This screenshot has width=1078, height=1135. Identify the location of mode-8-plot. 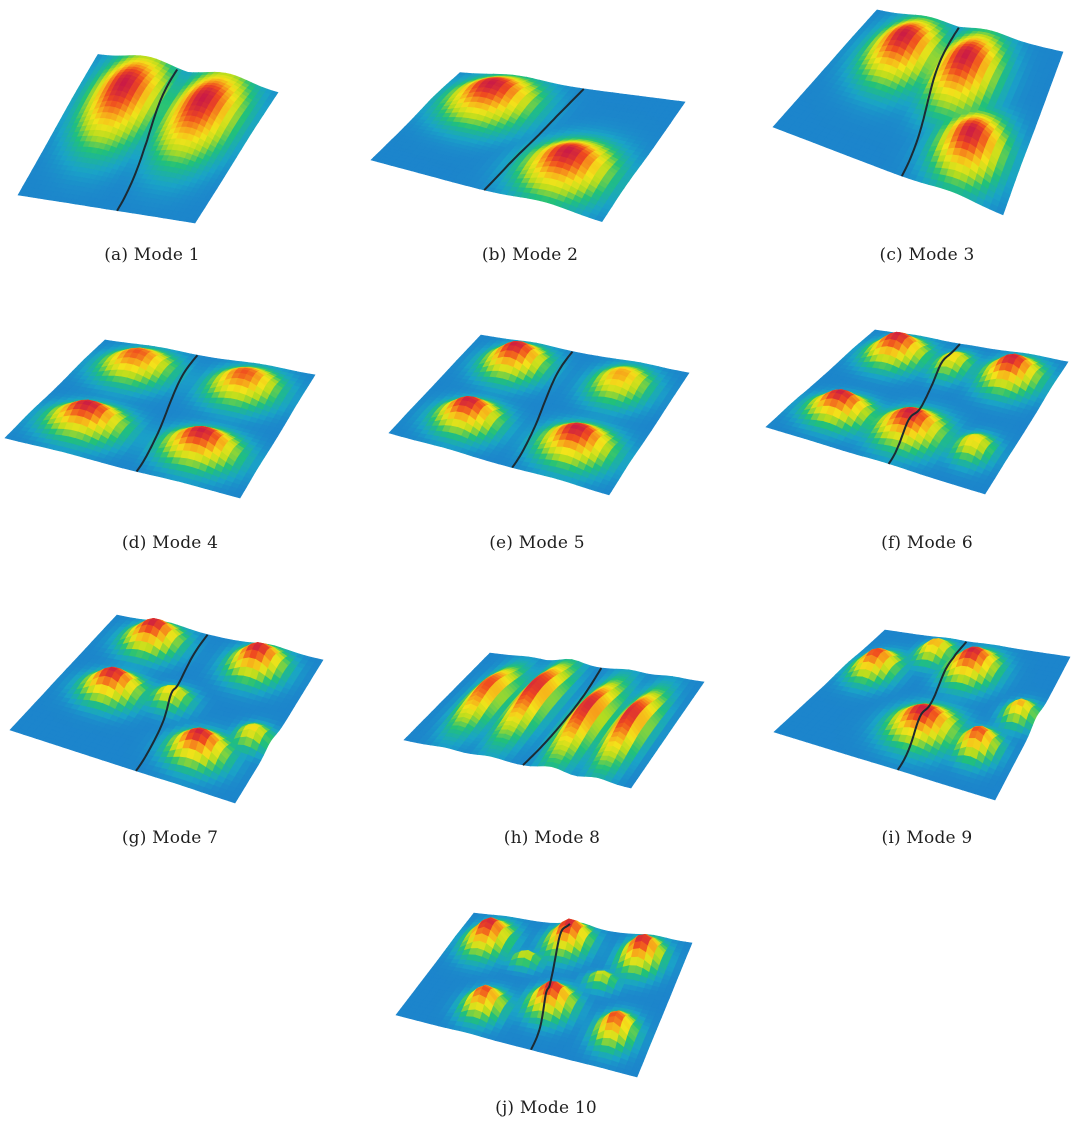
(554, 720).